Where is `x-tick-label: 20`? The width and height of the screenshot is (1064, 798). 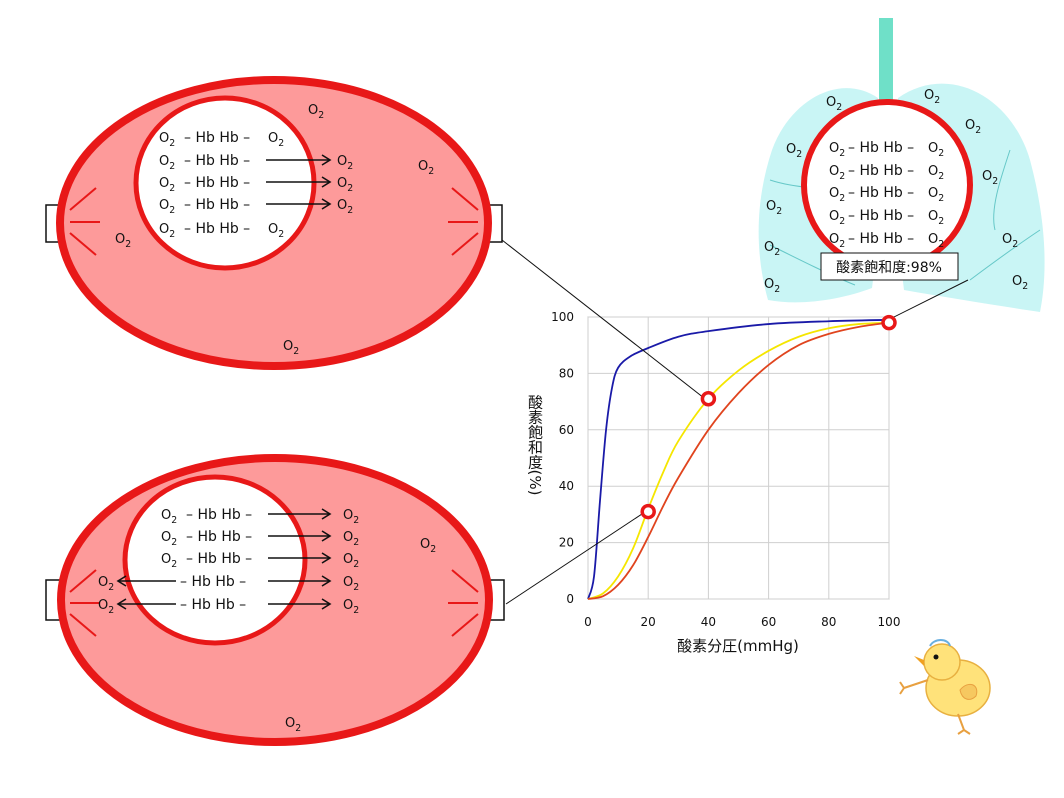
x-tick-label: 20 is located at coordinates (648, 622).